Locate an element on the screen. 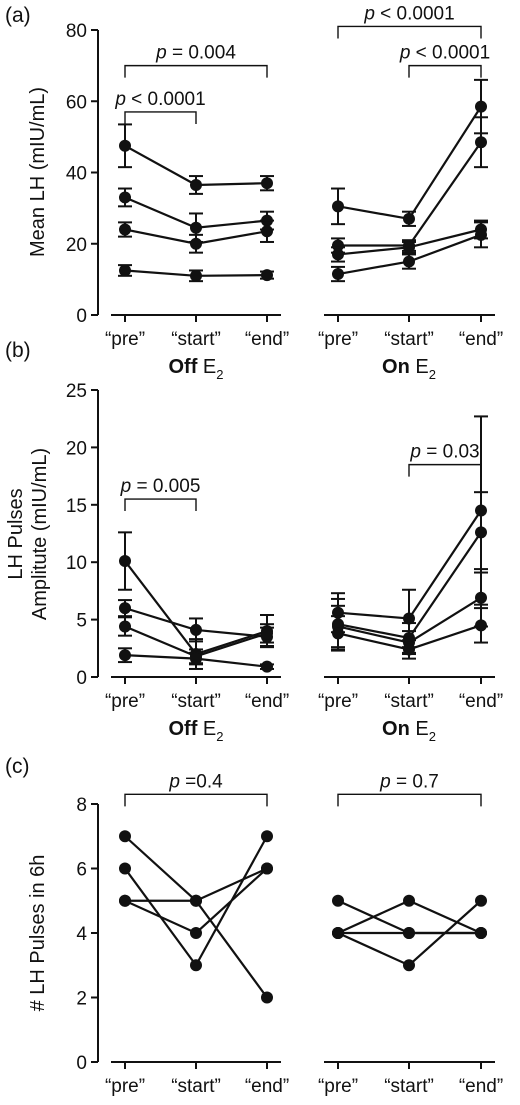 This screenshot has width=520, height=1105. y-tick-label: 80 is located at coordinates (76, 31).